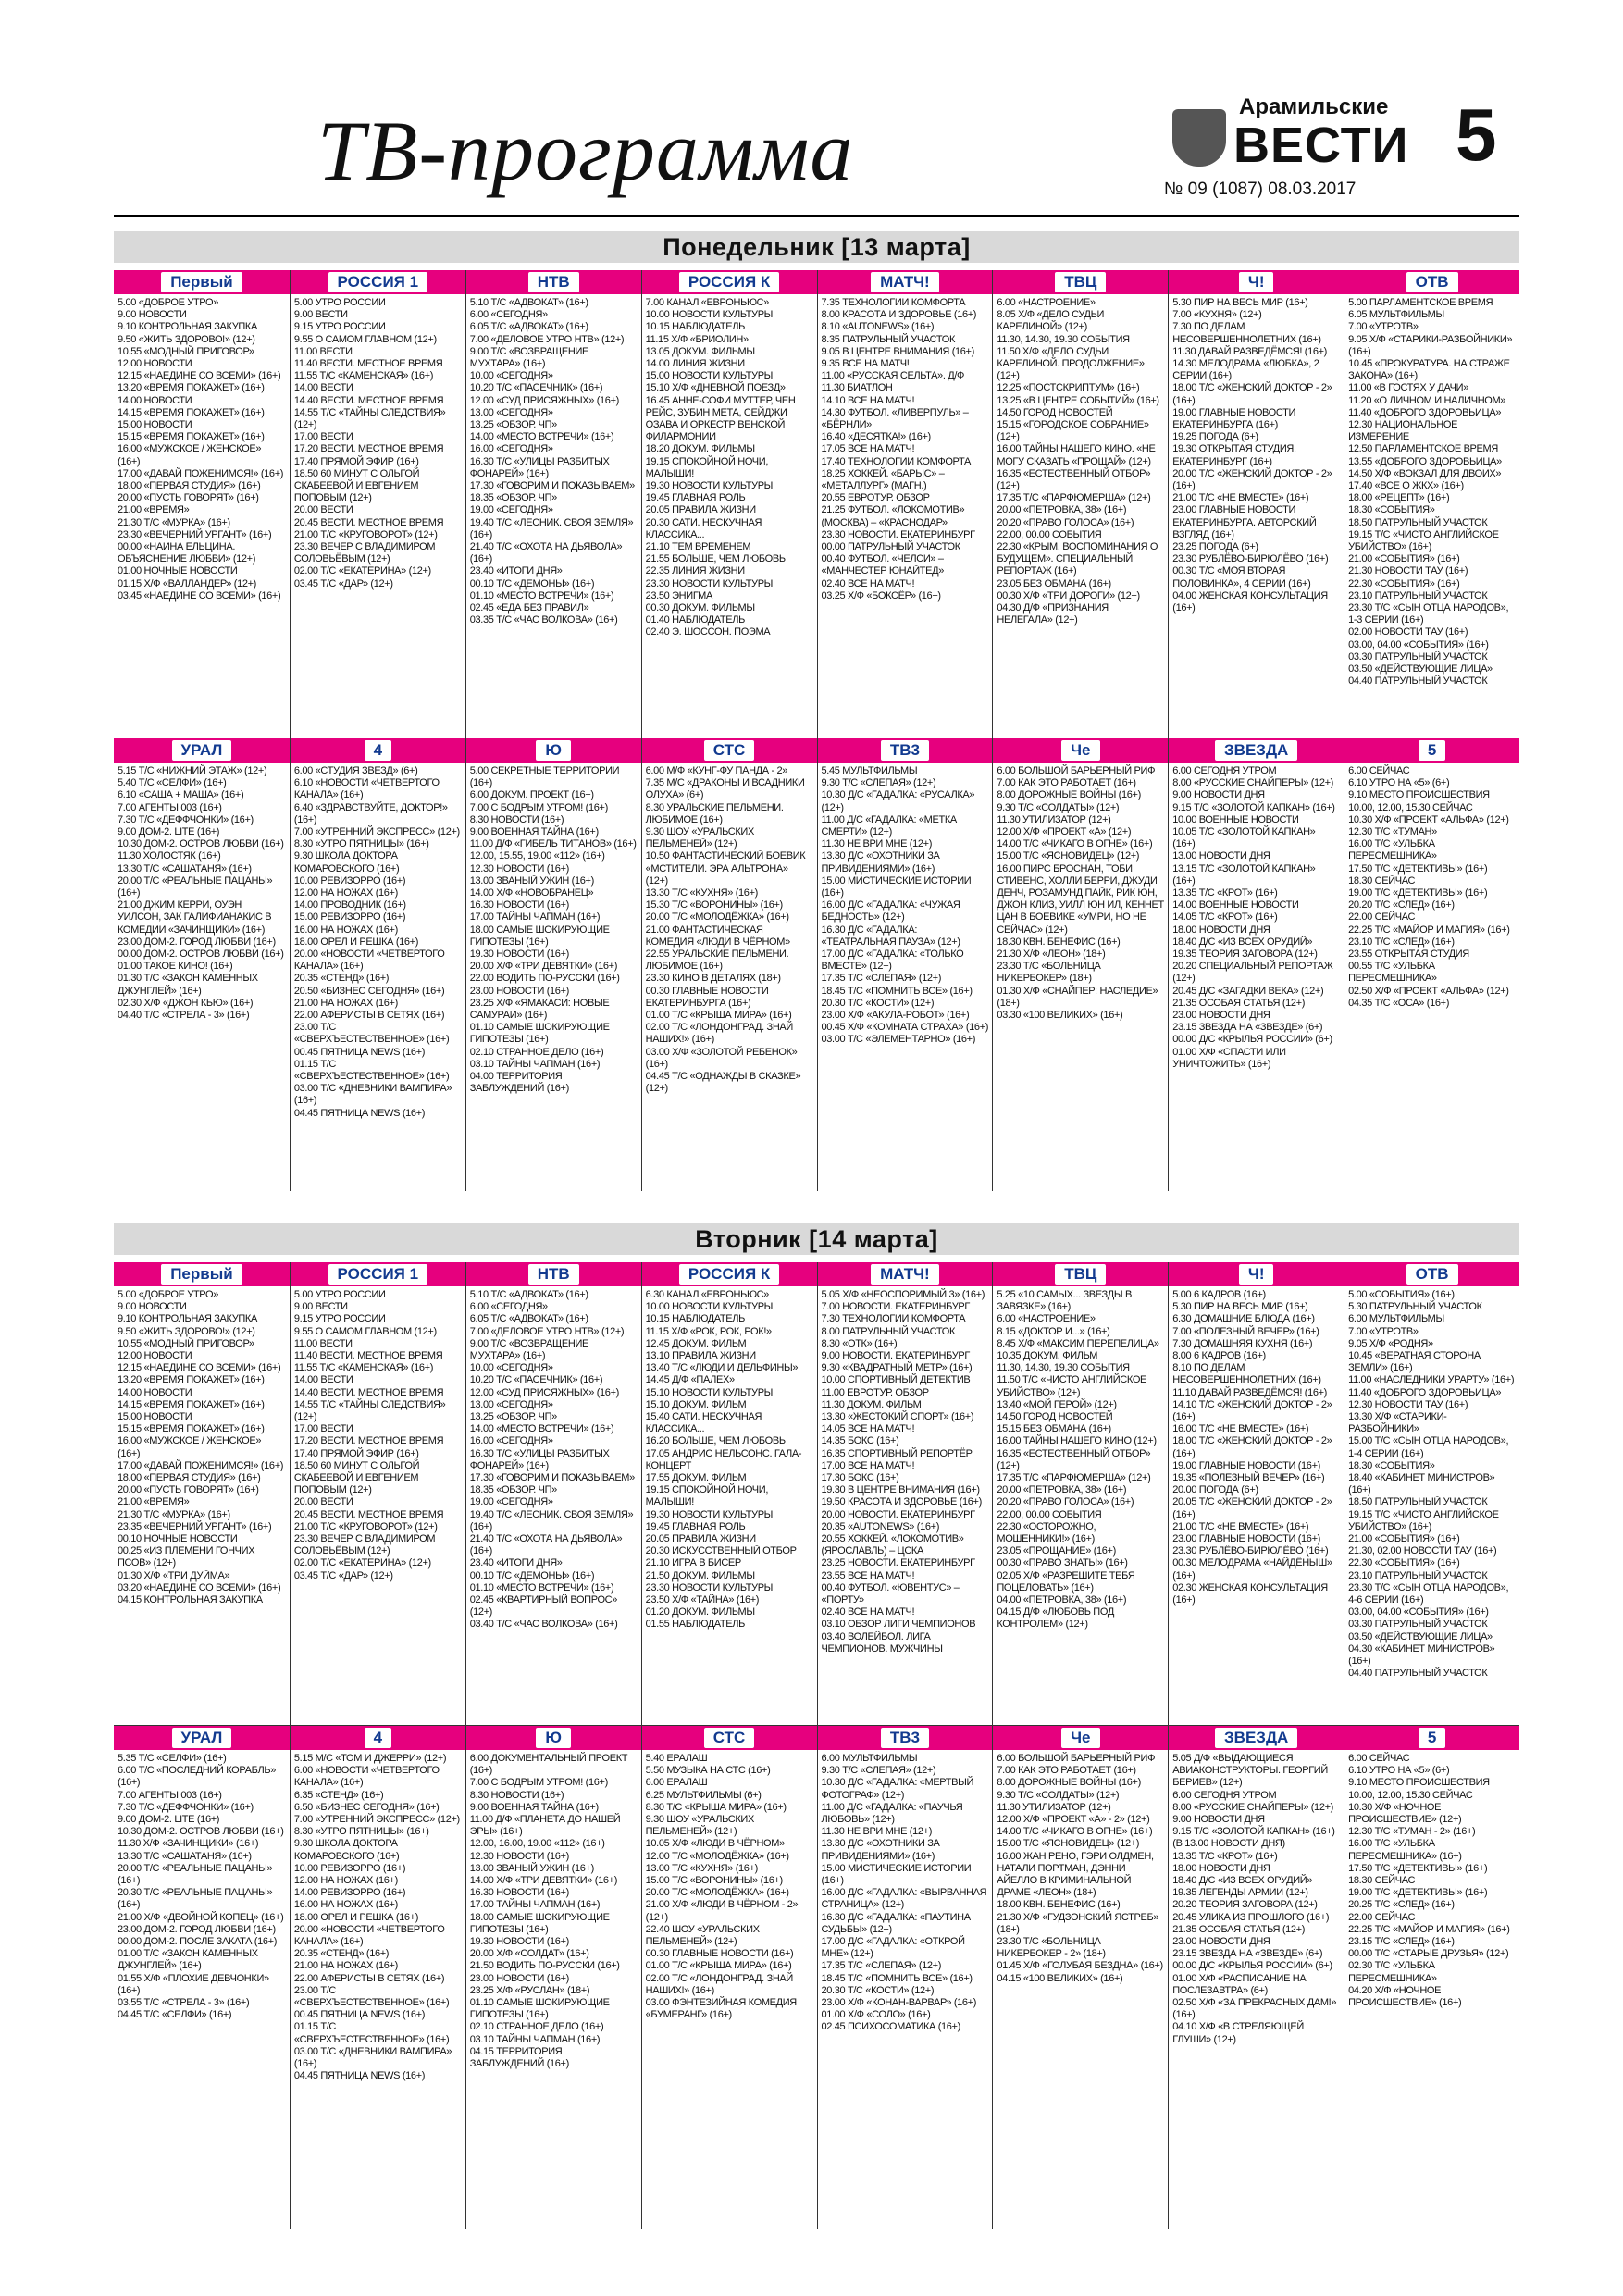 The width and height of the screenshot is (1623, 2296). I want to click on program: 02.40 ВСЕ НА МАТЧ!, so click(868, 1613).